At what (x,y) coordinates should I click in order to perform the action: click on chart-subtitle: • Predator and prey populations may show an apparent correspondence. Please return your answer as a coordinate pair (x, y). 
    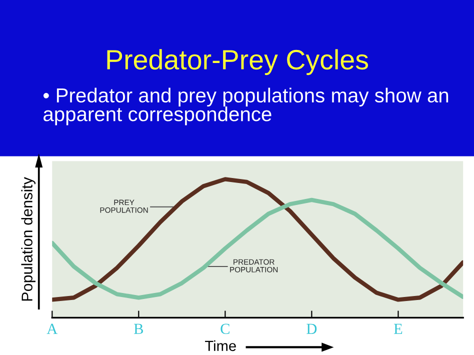
    Looking at the image, I should click on (245, 107).